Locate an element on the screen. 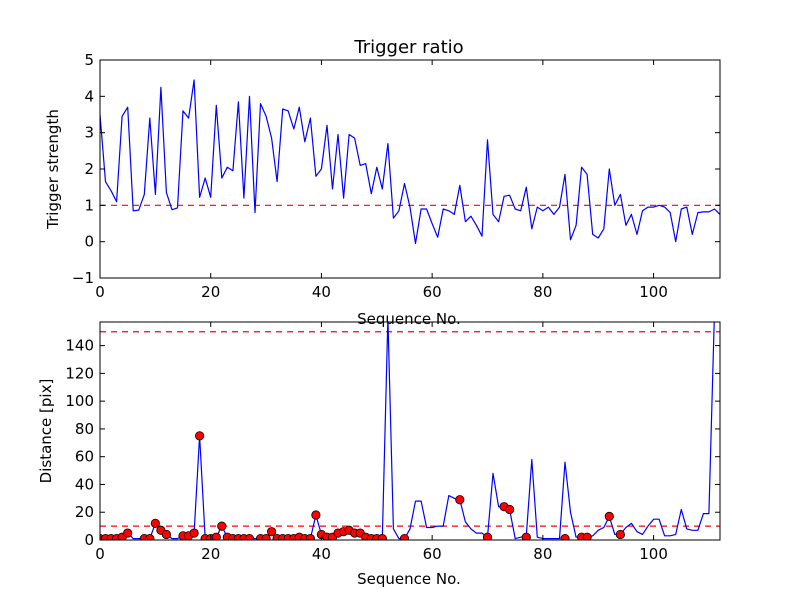  y-tick-label: 4 is located at coordinates (89, 96).